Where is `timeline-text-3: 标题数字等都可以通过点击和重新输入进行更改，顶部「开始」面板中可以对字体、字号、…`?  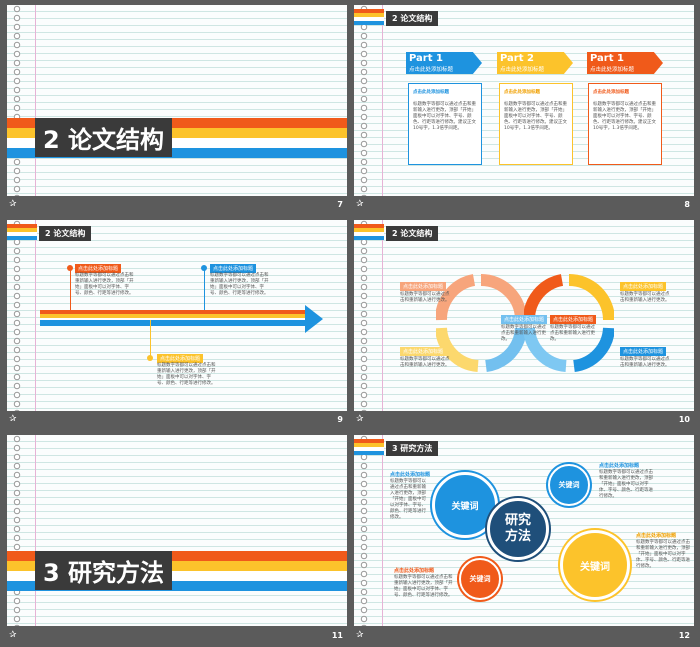 timeline-text-3: 标题数字等都可以通过点击和重新输入进行更改，顶部「开始」面板中可以对字体、字号、… is located at coordinates (186, 374).